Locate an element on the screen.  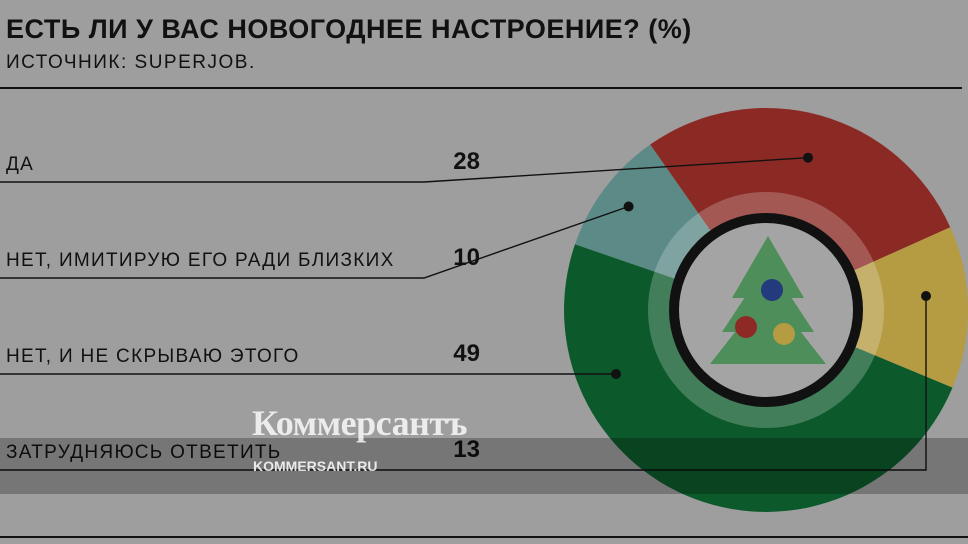
pie-slice-yes is located at coordinates (800, 209).